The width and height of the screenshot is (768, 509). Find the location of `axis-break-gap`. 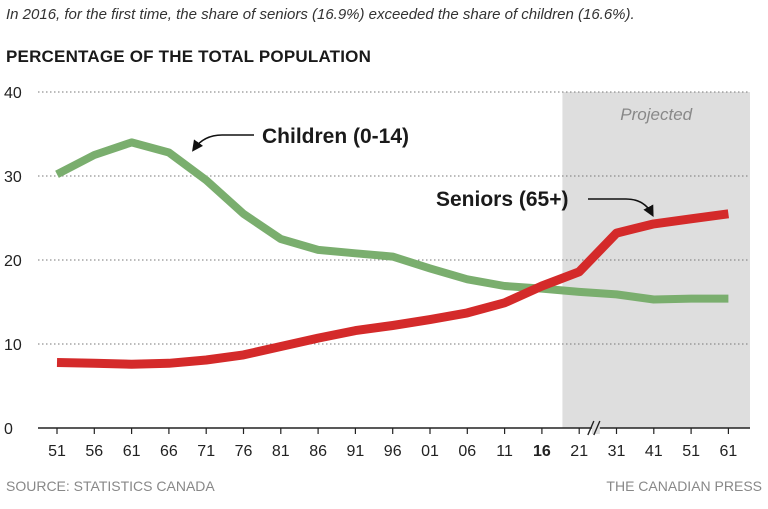

axis-break-gap is located at coordinates (595, 428).